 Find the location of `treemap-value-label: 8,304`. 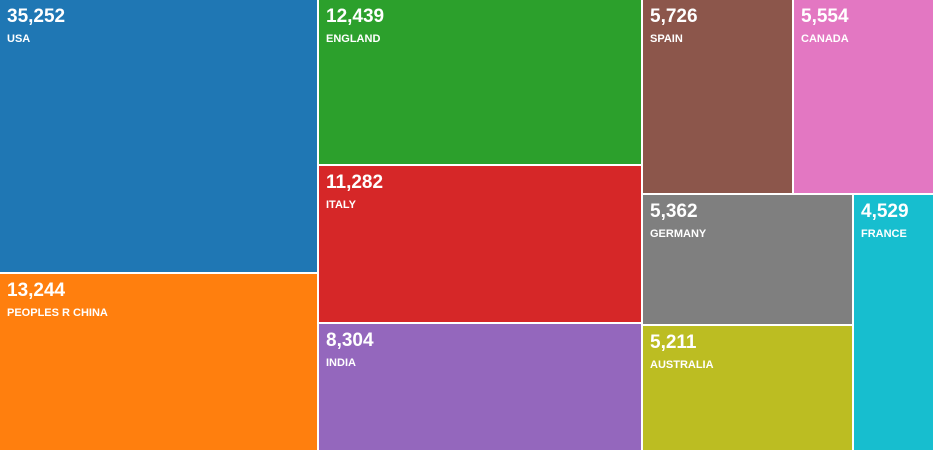

treemap-value-label: 8,304 is located at coordinates (350, 340).